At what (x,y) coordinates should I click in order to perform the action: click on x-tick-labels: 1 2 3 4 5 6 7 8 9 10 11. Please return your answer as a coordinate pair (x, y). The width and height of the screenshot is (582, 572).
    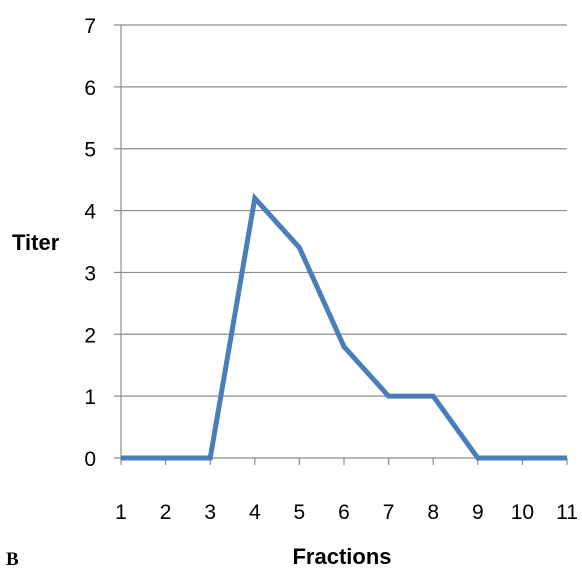
    Looking at the image, I should click on (346, 512).